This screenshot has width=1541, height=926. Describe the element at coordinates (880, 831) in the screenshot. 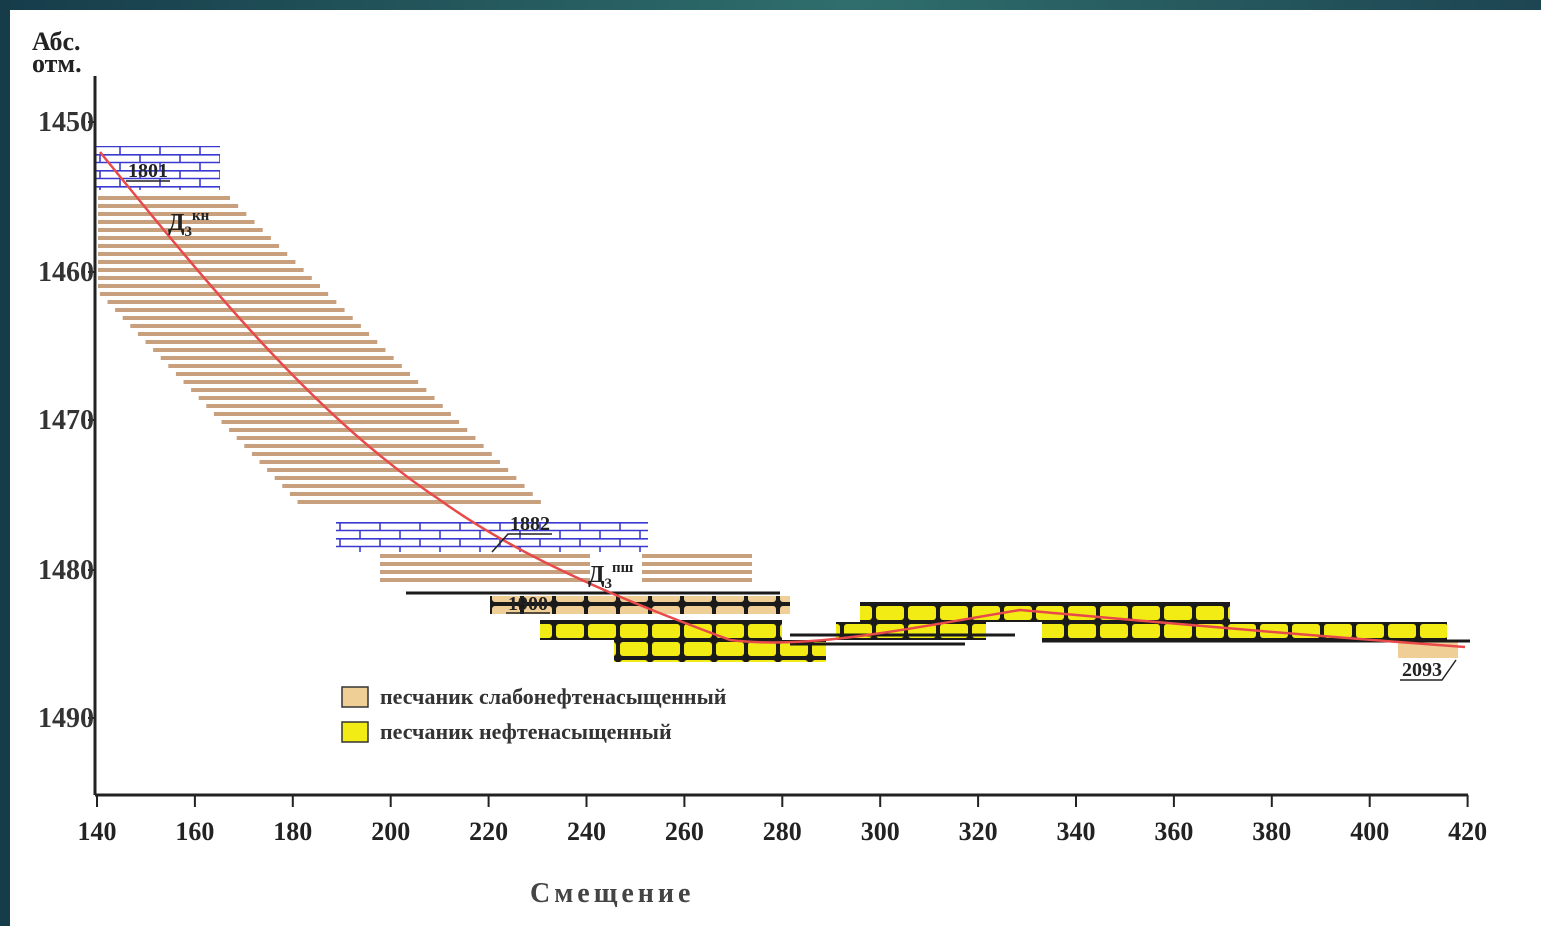

I see `x-tick-label: 300` at that location.